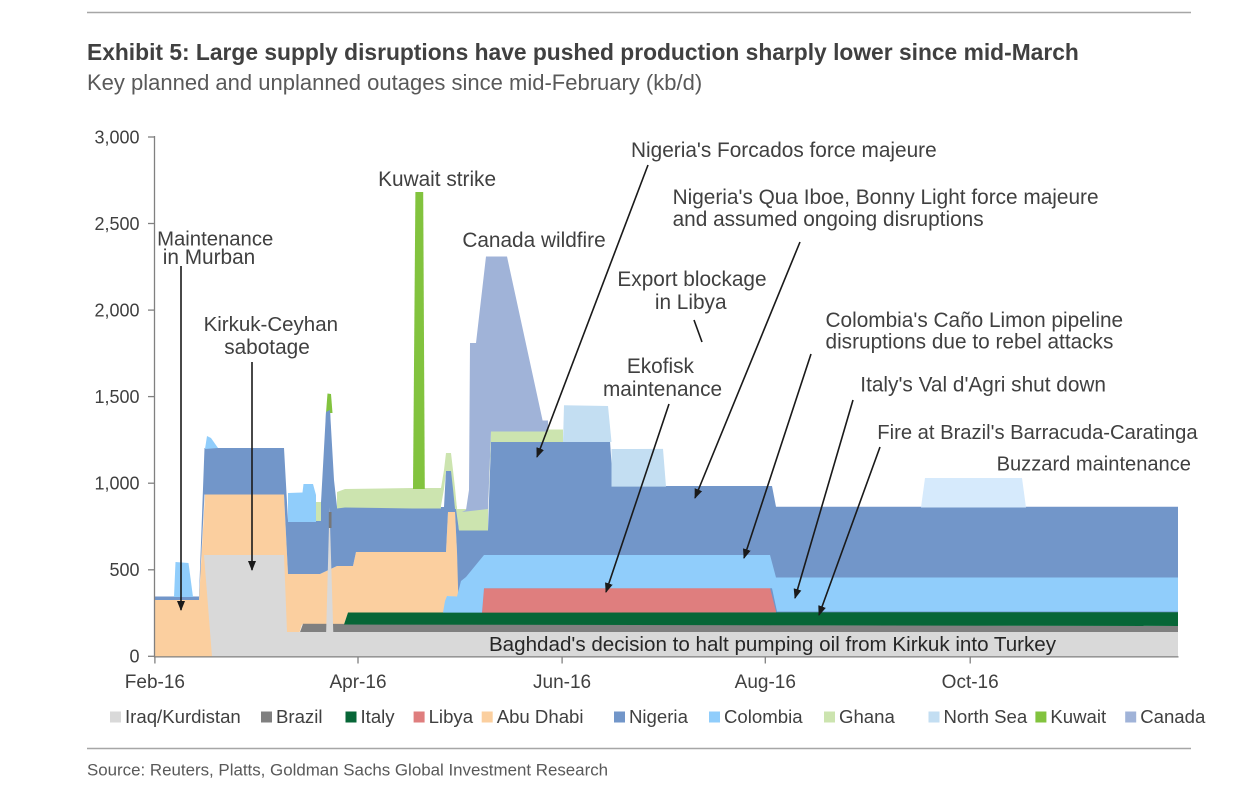  What do you see at coordinates (662, 389) in the screenshot?
I see `svg-text: maintenance` at bounding box center [662, 389].